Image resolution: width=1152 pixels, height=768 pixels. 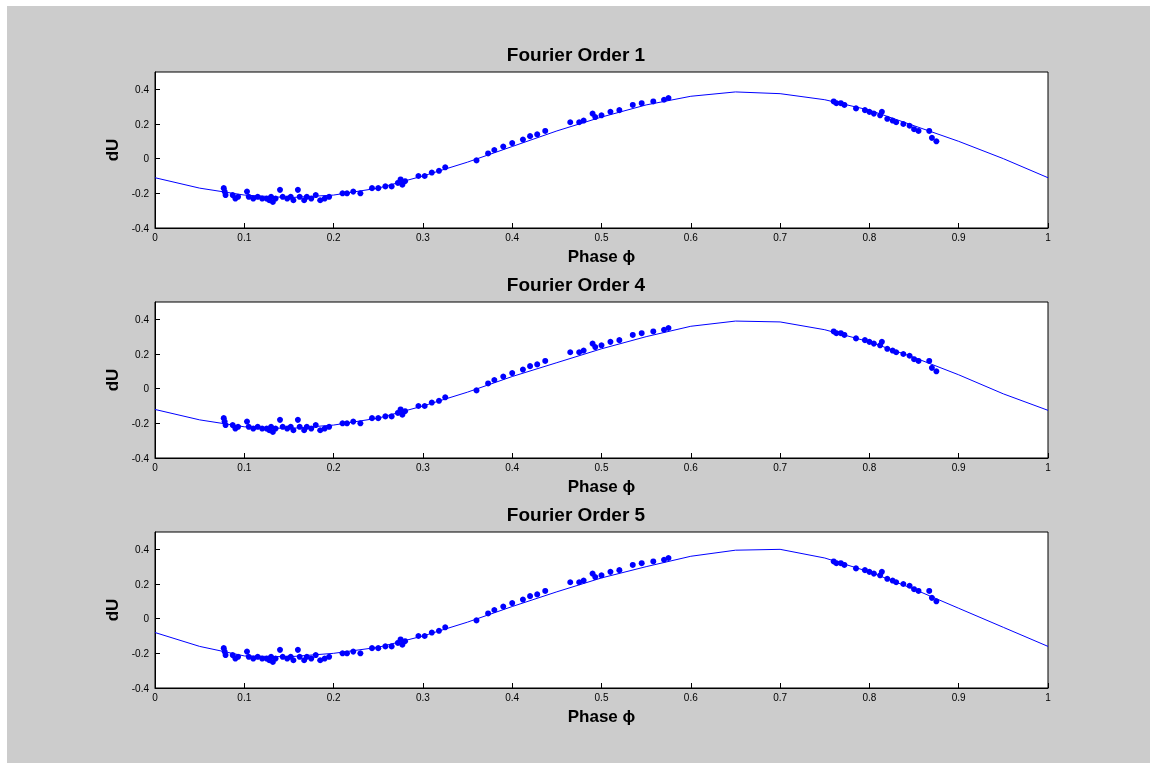 What do you see at coordinates (576, 54) in the screenshot?
I see `chart-title: Fourier Order 1` at bounding box center [576, 54].